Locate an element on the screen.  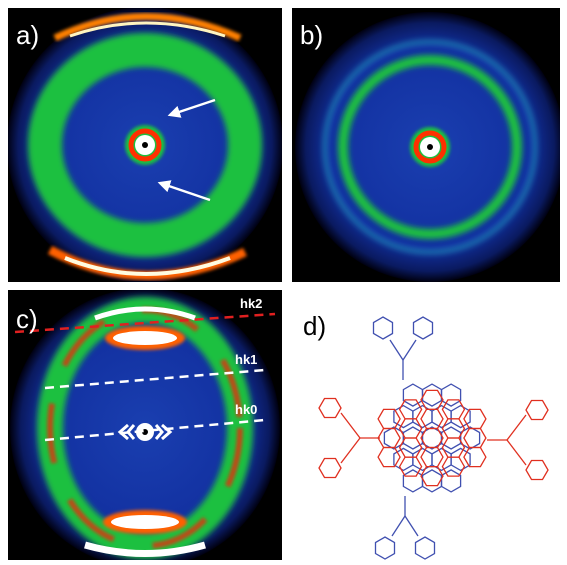
annotation: hk1 is located at coordinates (246, 359).